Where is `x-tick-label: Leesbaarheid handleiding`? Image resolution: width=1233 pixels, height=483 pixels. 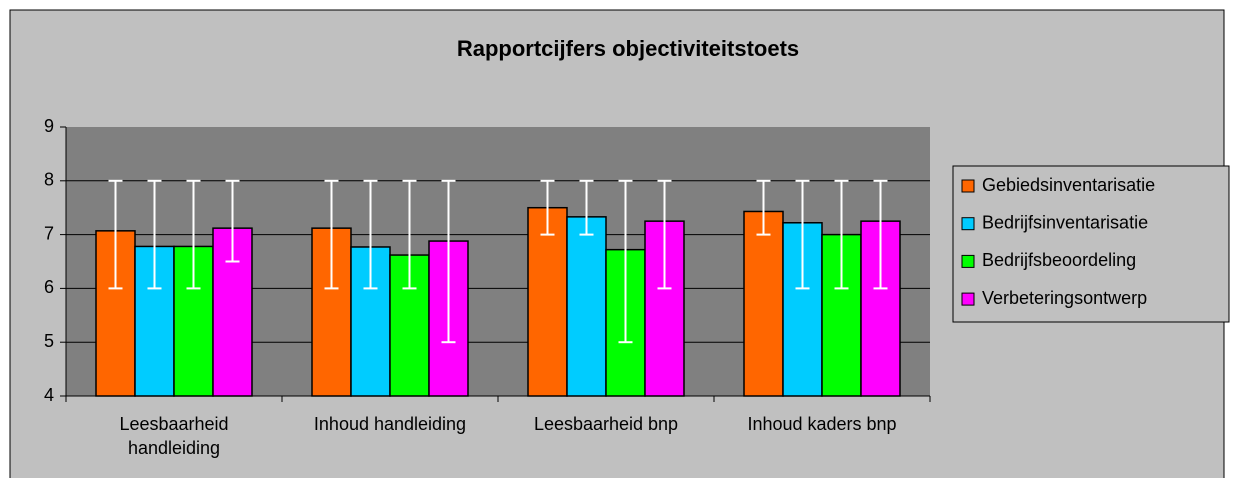 x-tick-label: Leesbaarheid handleiding is located at coordinates (174, 436).